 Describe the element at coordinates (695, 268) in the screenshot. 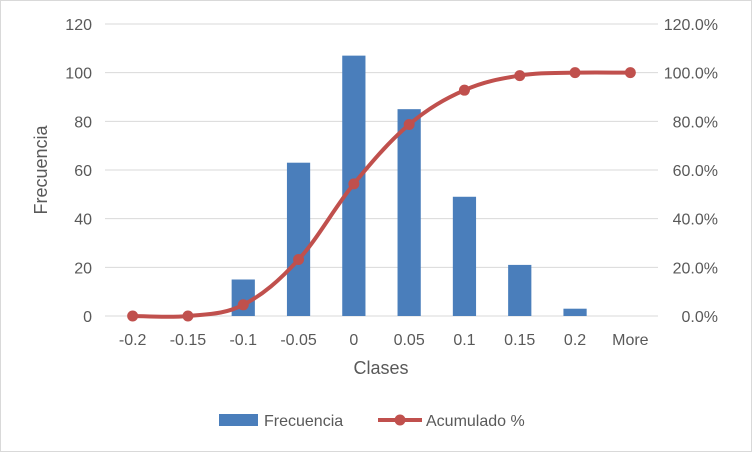

I see `y2-tick-label: 20.0%` at that location.